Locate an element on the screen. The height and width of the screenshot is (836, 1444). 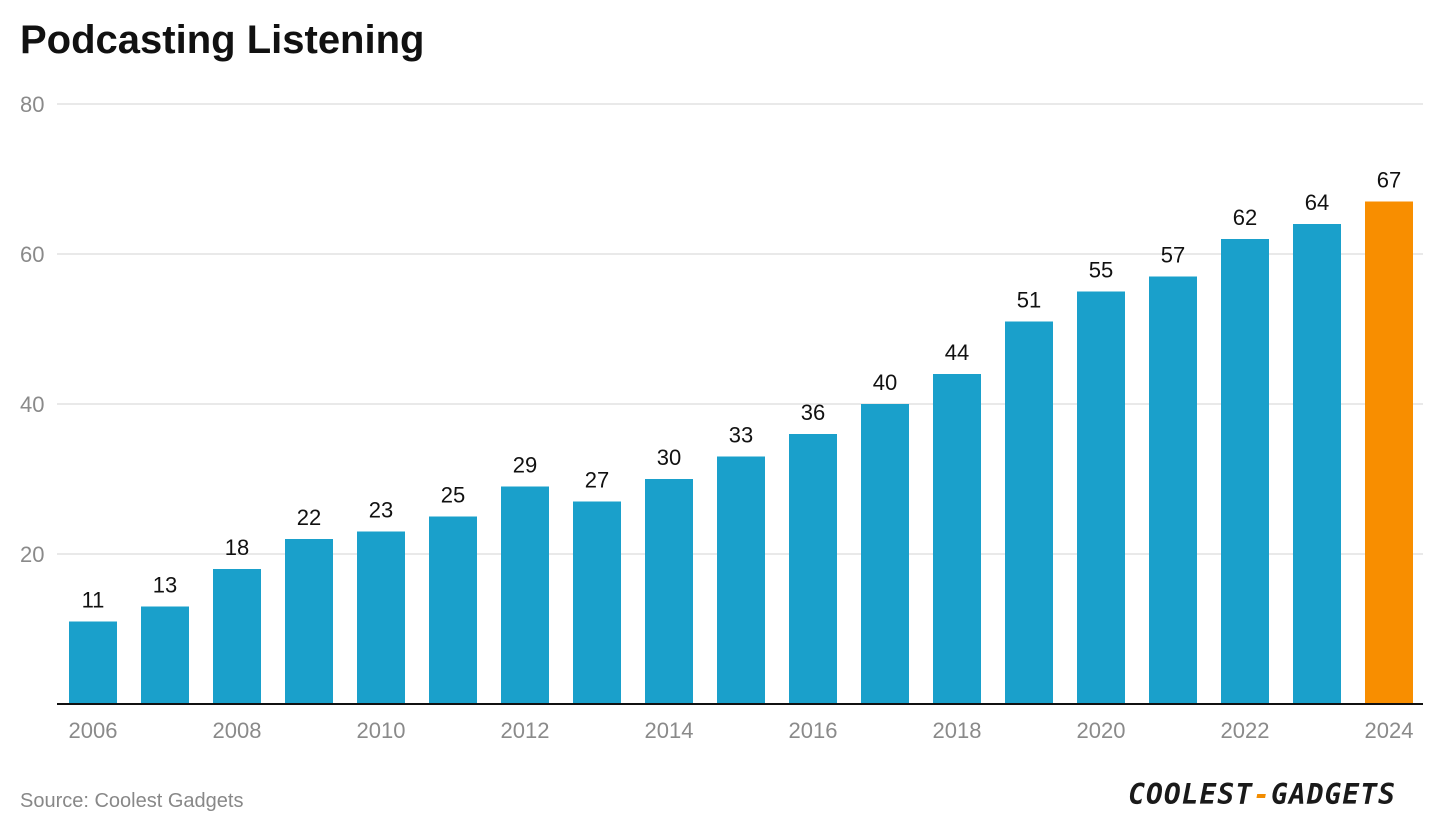
bar-2017 is located at coordinates (885, 554).